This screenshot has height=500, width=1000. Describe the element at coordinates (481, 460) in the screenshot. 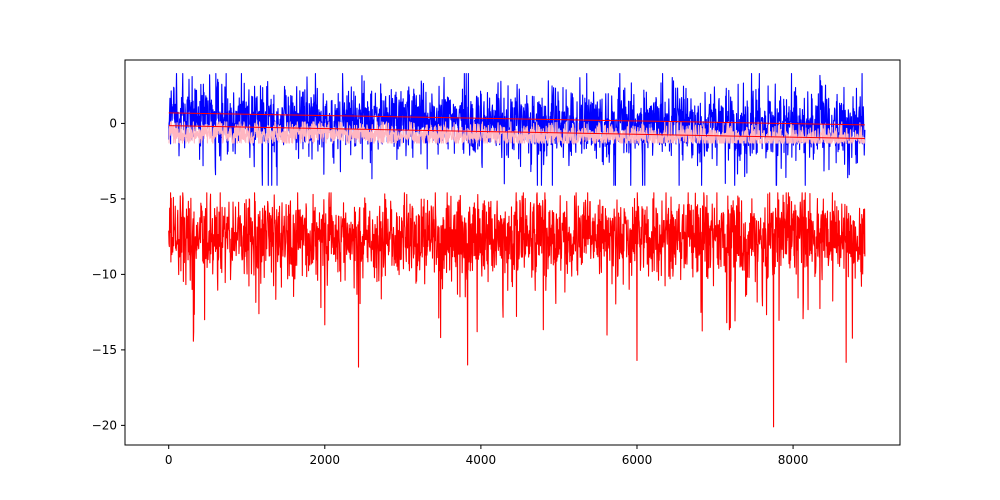

I see `x-tick-label: 4000` at that location.